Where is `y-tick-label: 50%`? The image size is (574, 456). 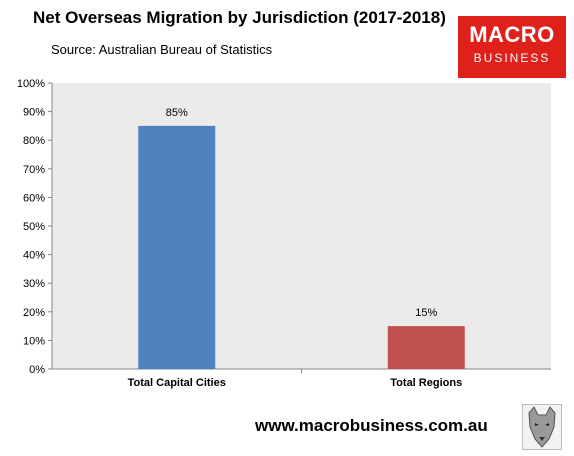
y-tick-label: 50% is located at coordinates (34, 227).